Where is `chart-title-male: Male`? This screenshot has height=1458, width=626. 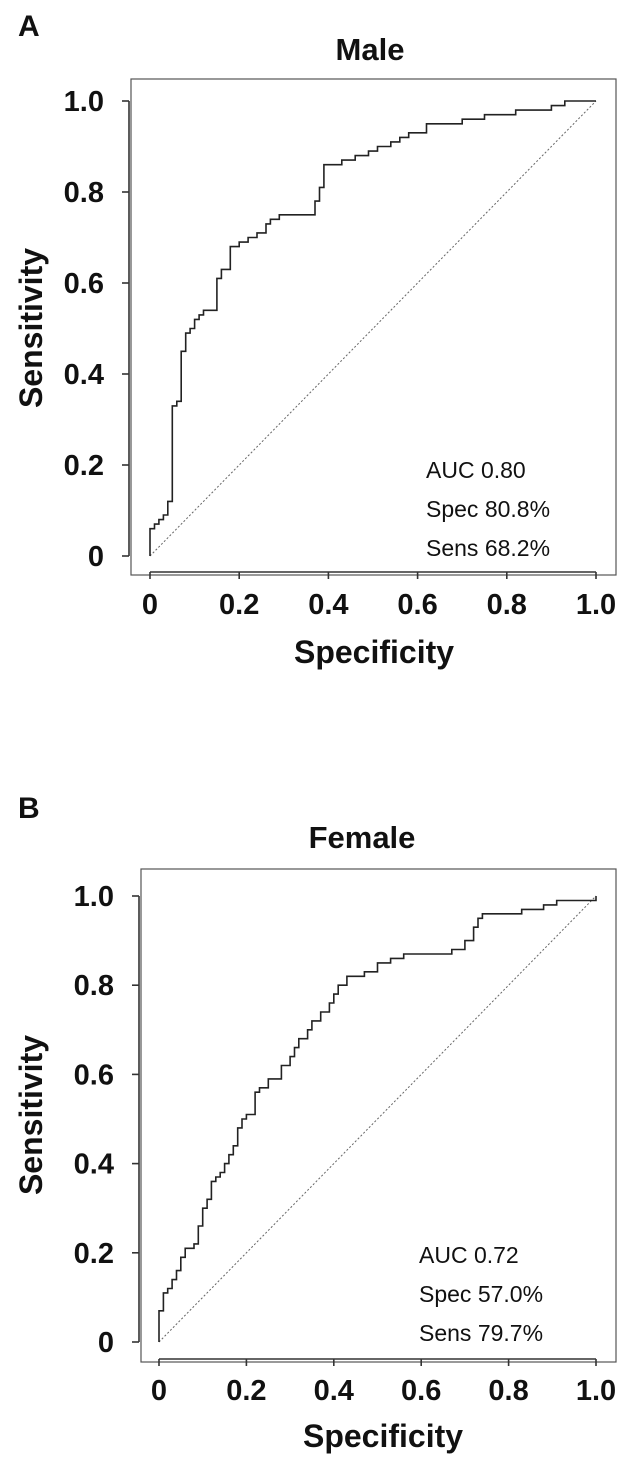 chart-title-male: Male is located at coordinates (370, 49).